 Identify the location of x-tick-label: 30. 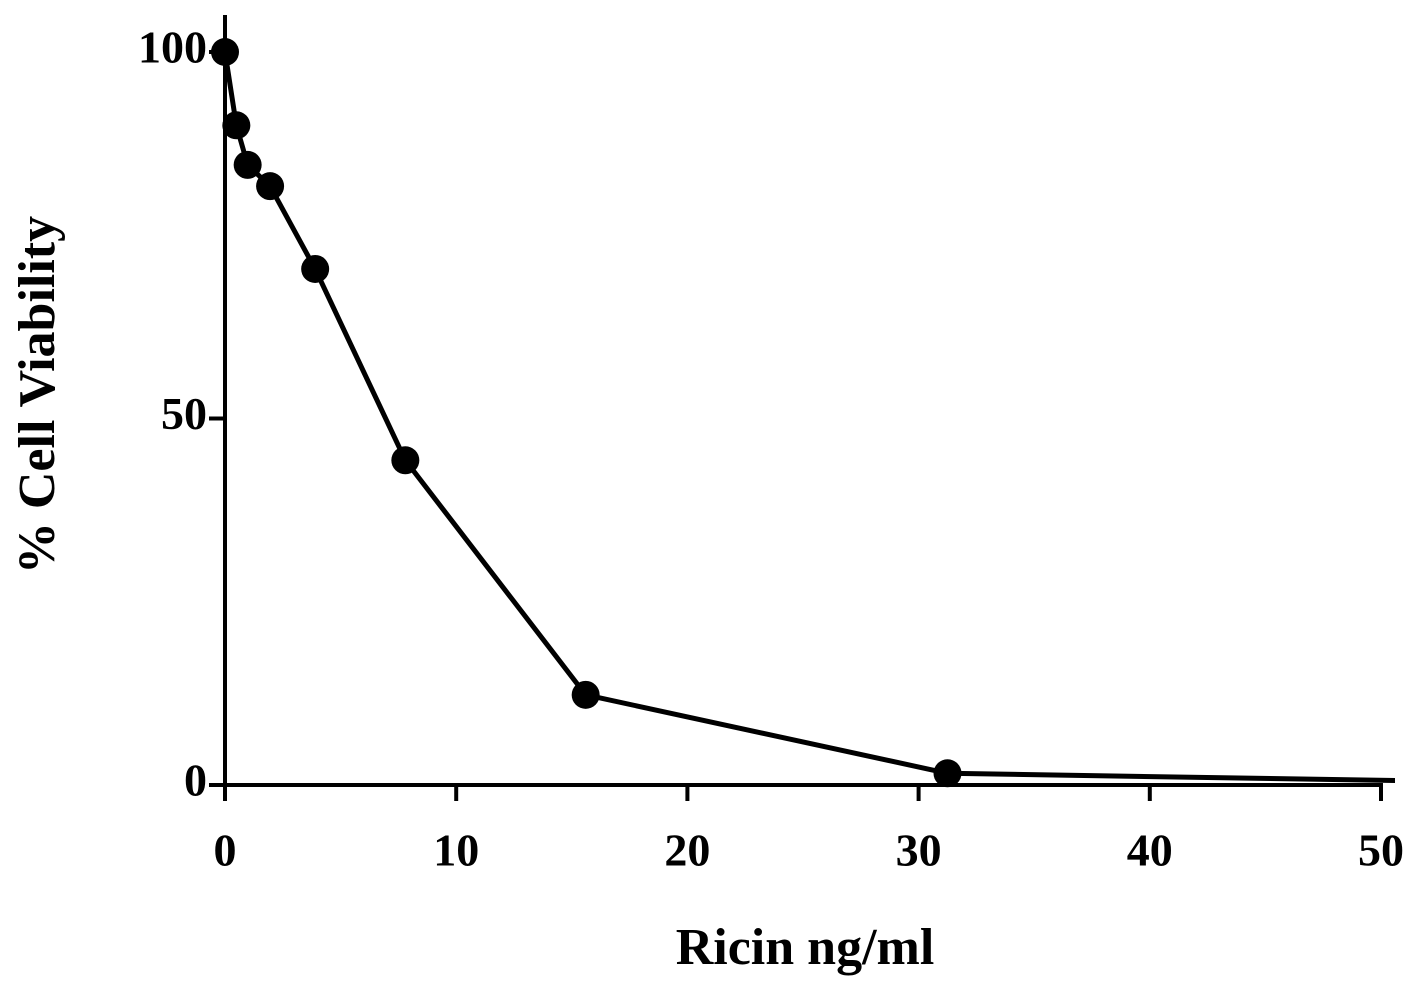
(919, 850).